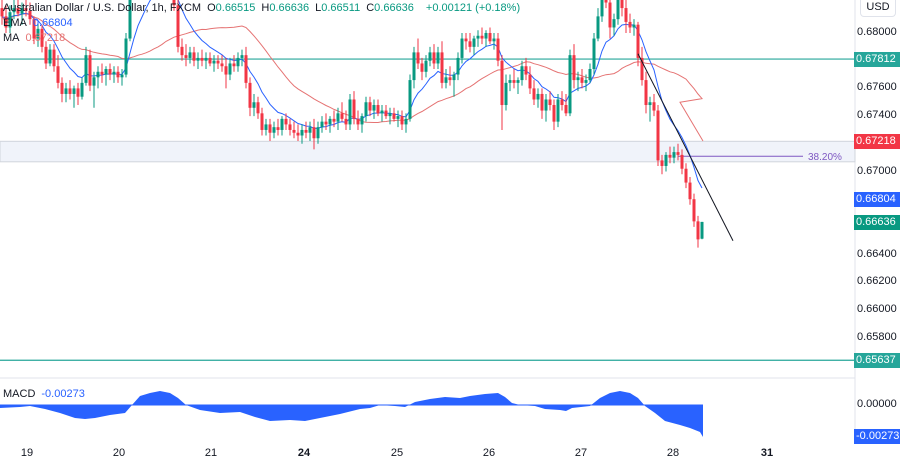 The height and width of the screenshot is (462, 900). I want to click on trendline, so click(685, 147).